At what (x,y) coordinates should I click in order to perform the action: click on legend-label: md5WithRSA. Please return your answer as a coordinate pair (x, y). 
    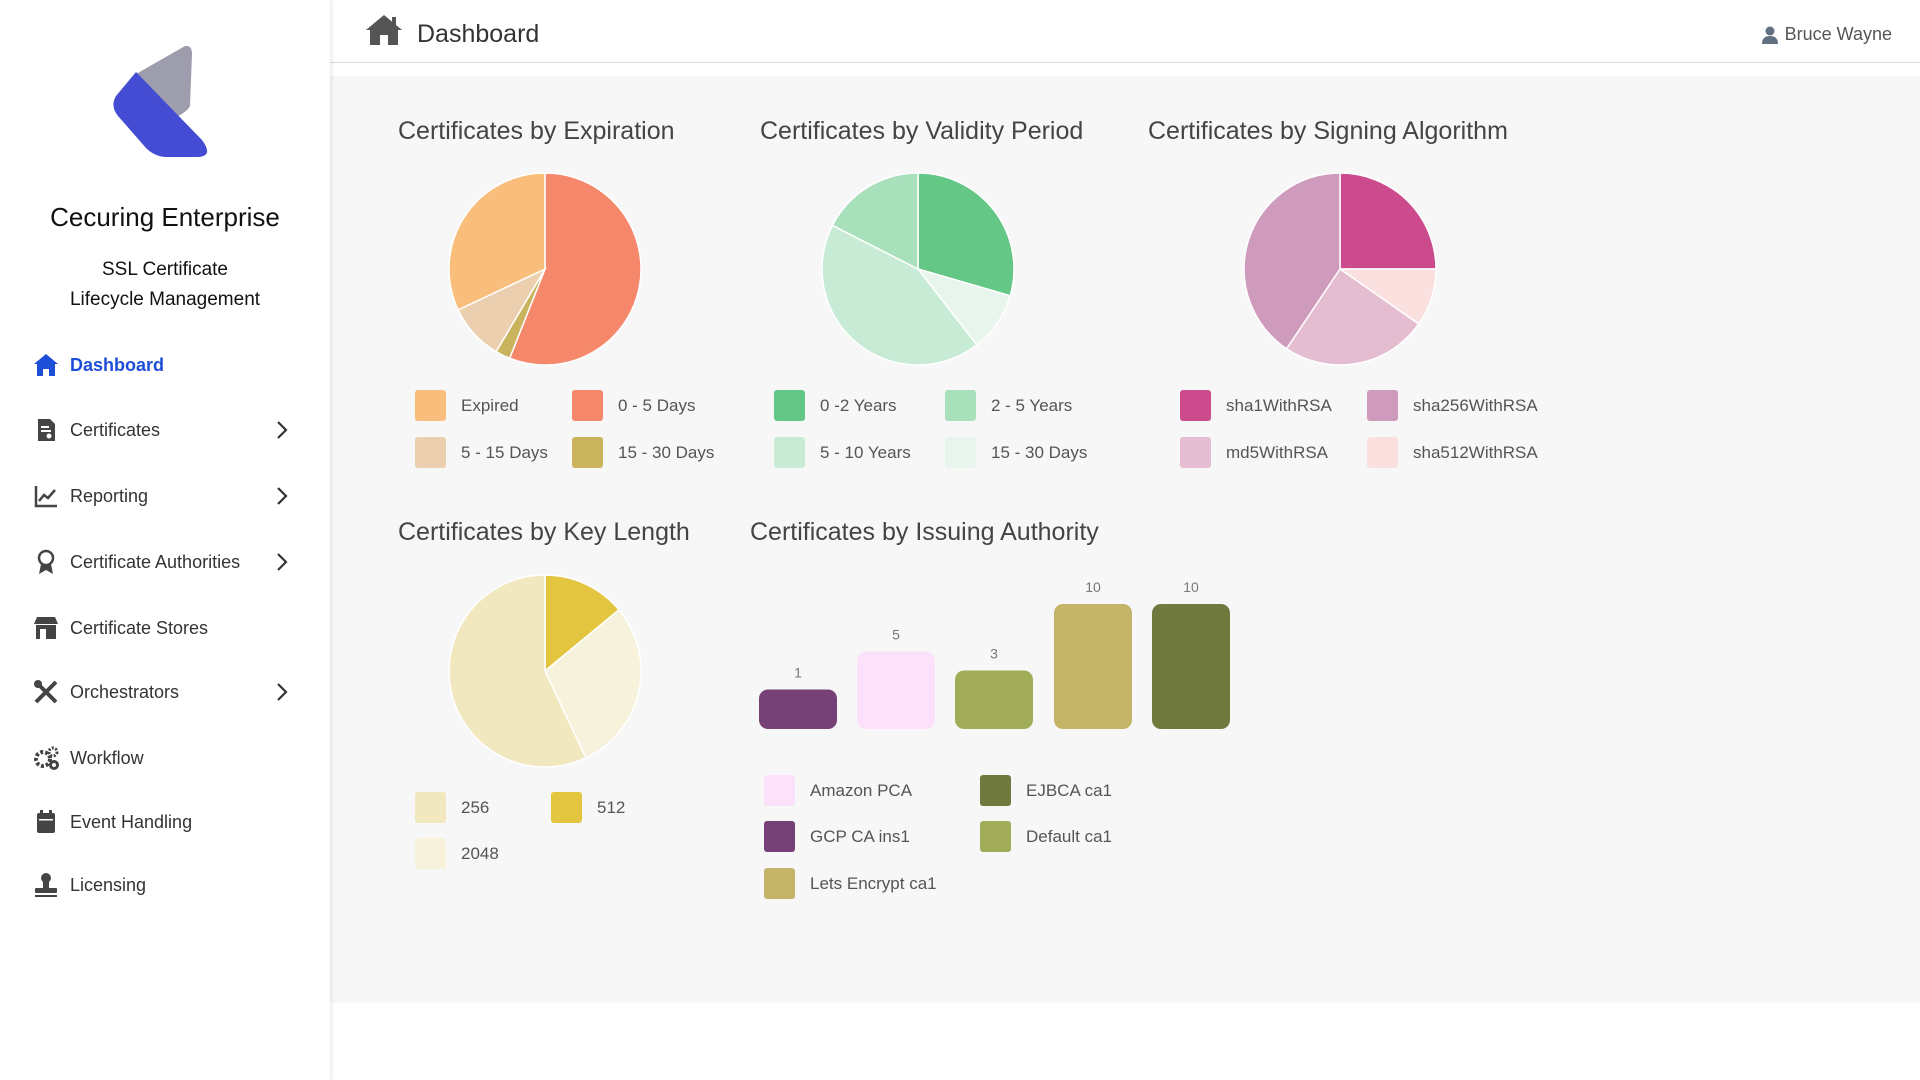
    Looking at the image, I should click on (1277, 452).